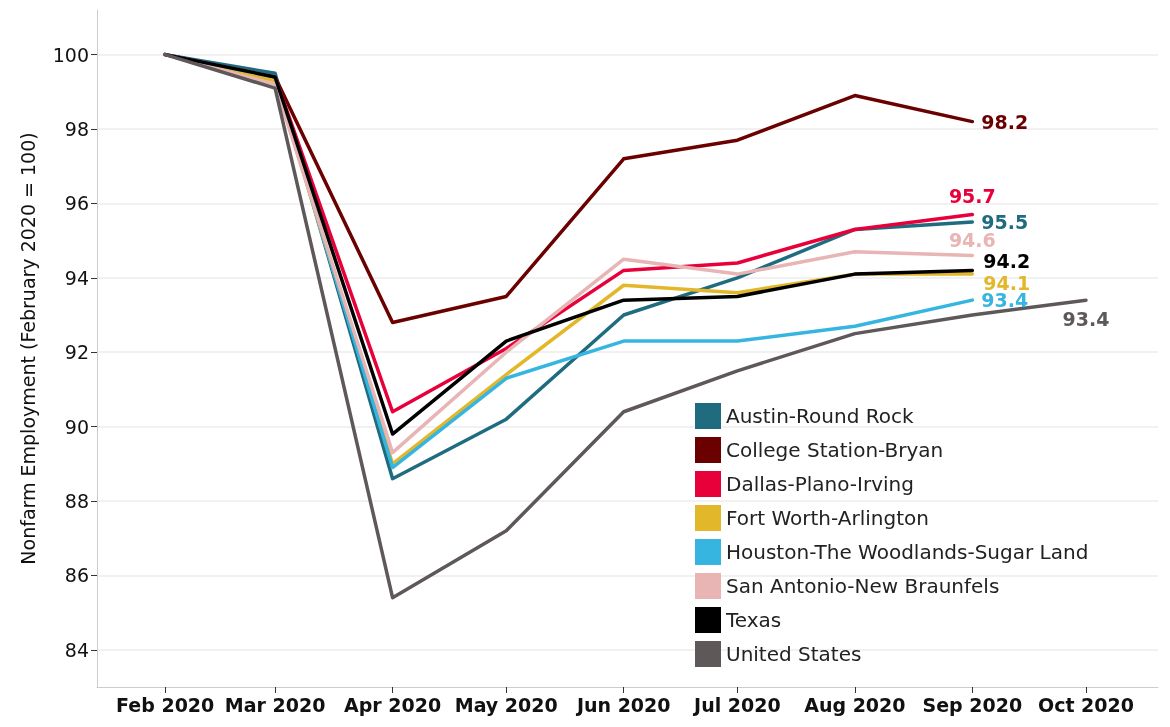 Image resolution: width=1170 pixels, height=727 pixels. Describe the element at coordinates (70, 54) in the screenshot. I see `y-tick-label: 100` at that location.